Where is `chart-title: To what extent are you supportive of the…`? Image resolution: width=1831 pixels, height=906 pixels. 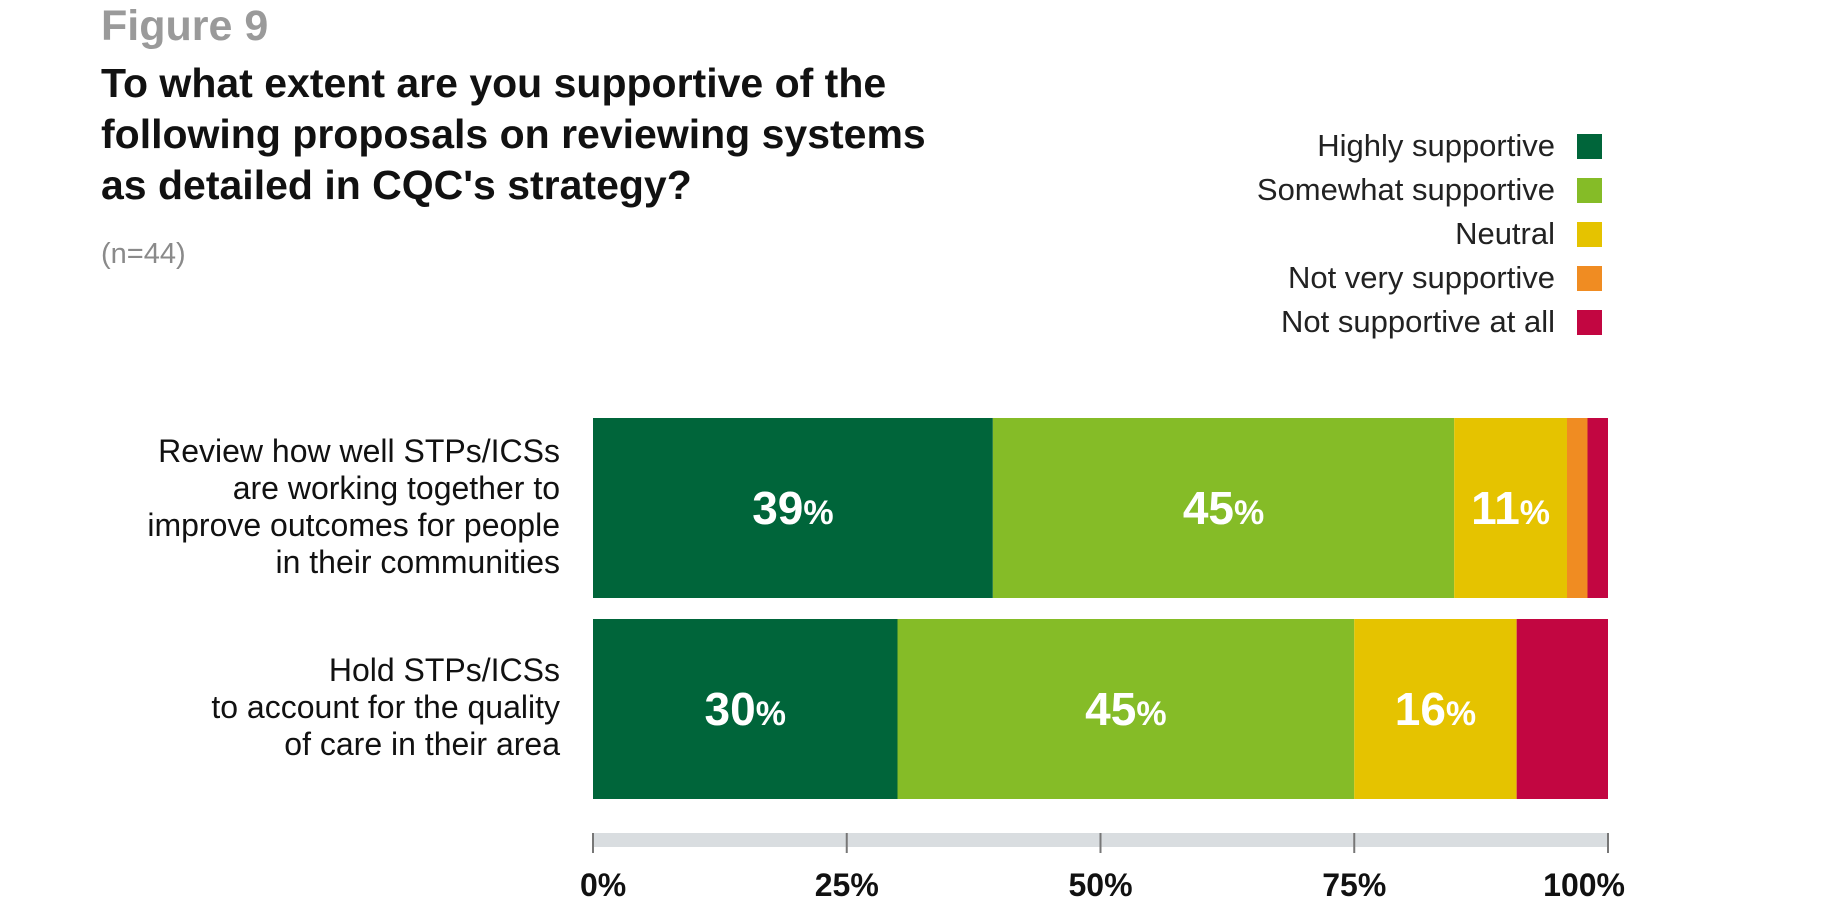 chart-title: To what extent are you supportive of the… is located at coordinates (551, 134).